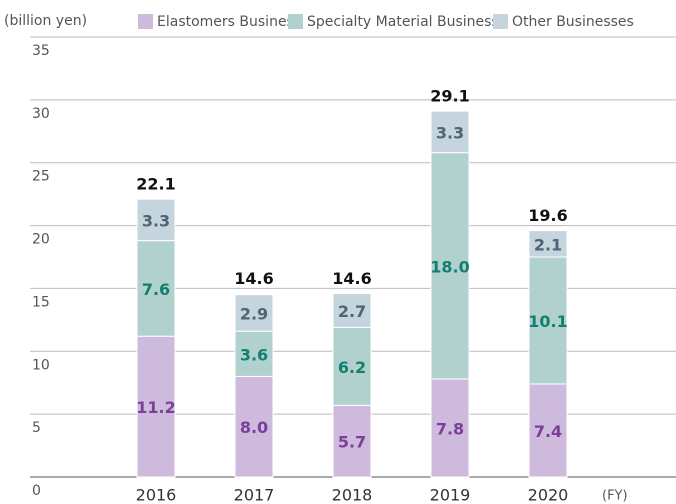 This screenshot has width=676, height=504. I want to click on value-label: 2.1, so click(548, 244).